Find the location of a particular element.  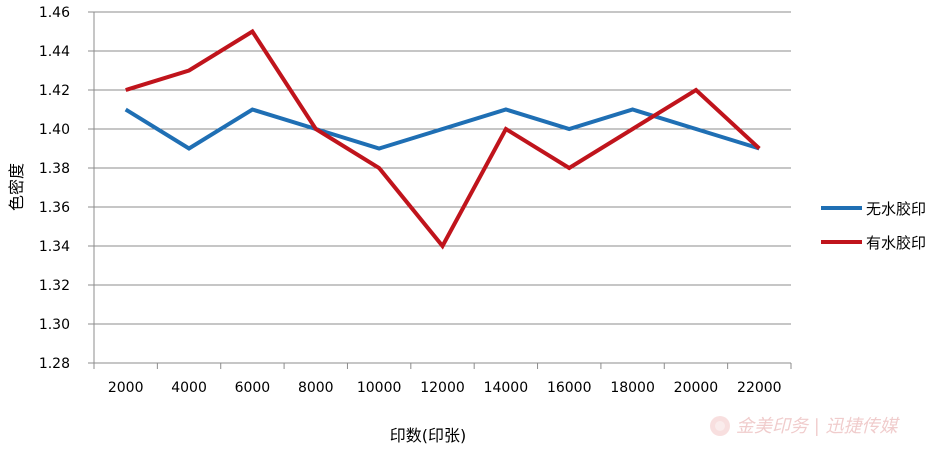

legend-label: 有水胶印 is located at coordinates (896, 243).